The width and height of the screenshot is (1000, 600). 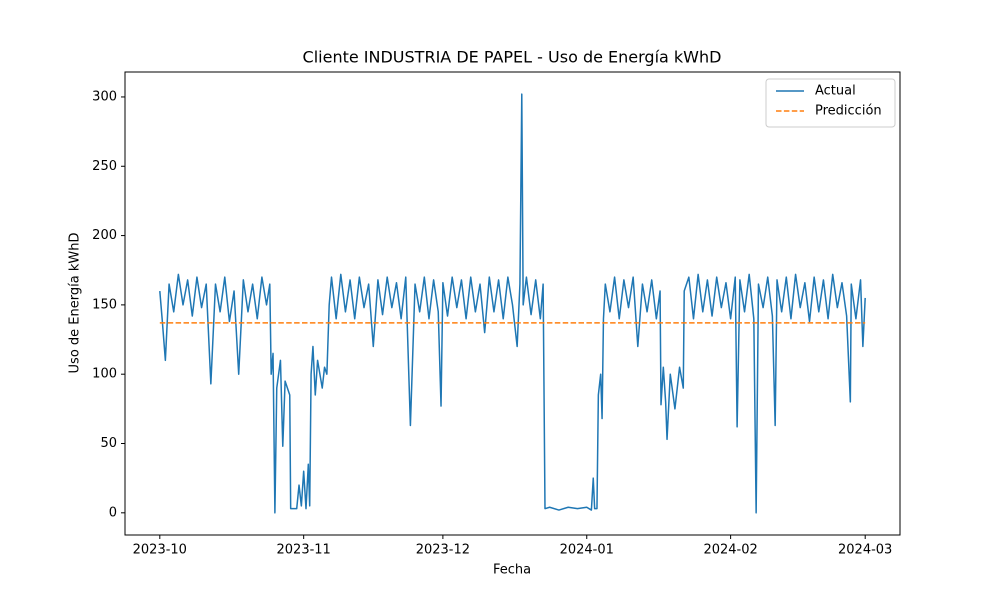 What do you see at coordinates (104, 304) in the screenshot?
I see `y-tick-label: 150` at bounding box center [104, 304].